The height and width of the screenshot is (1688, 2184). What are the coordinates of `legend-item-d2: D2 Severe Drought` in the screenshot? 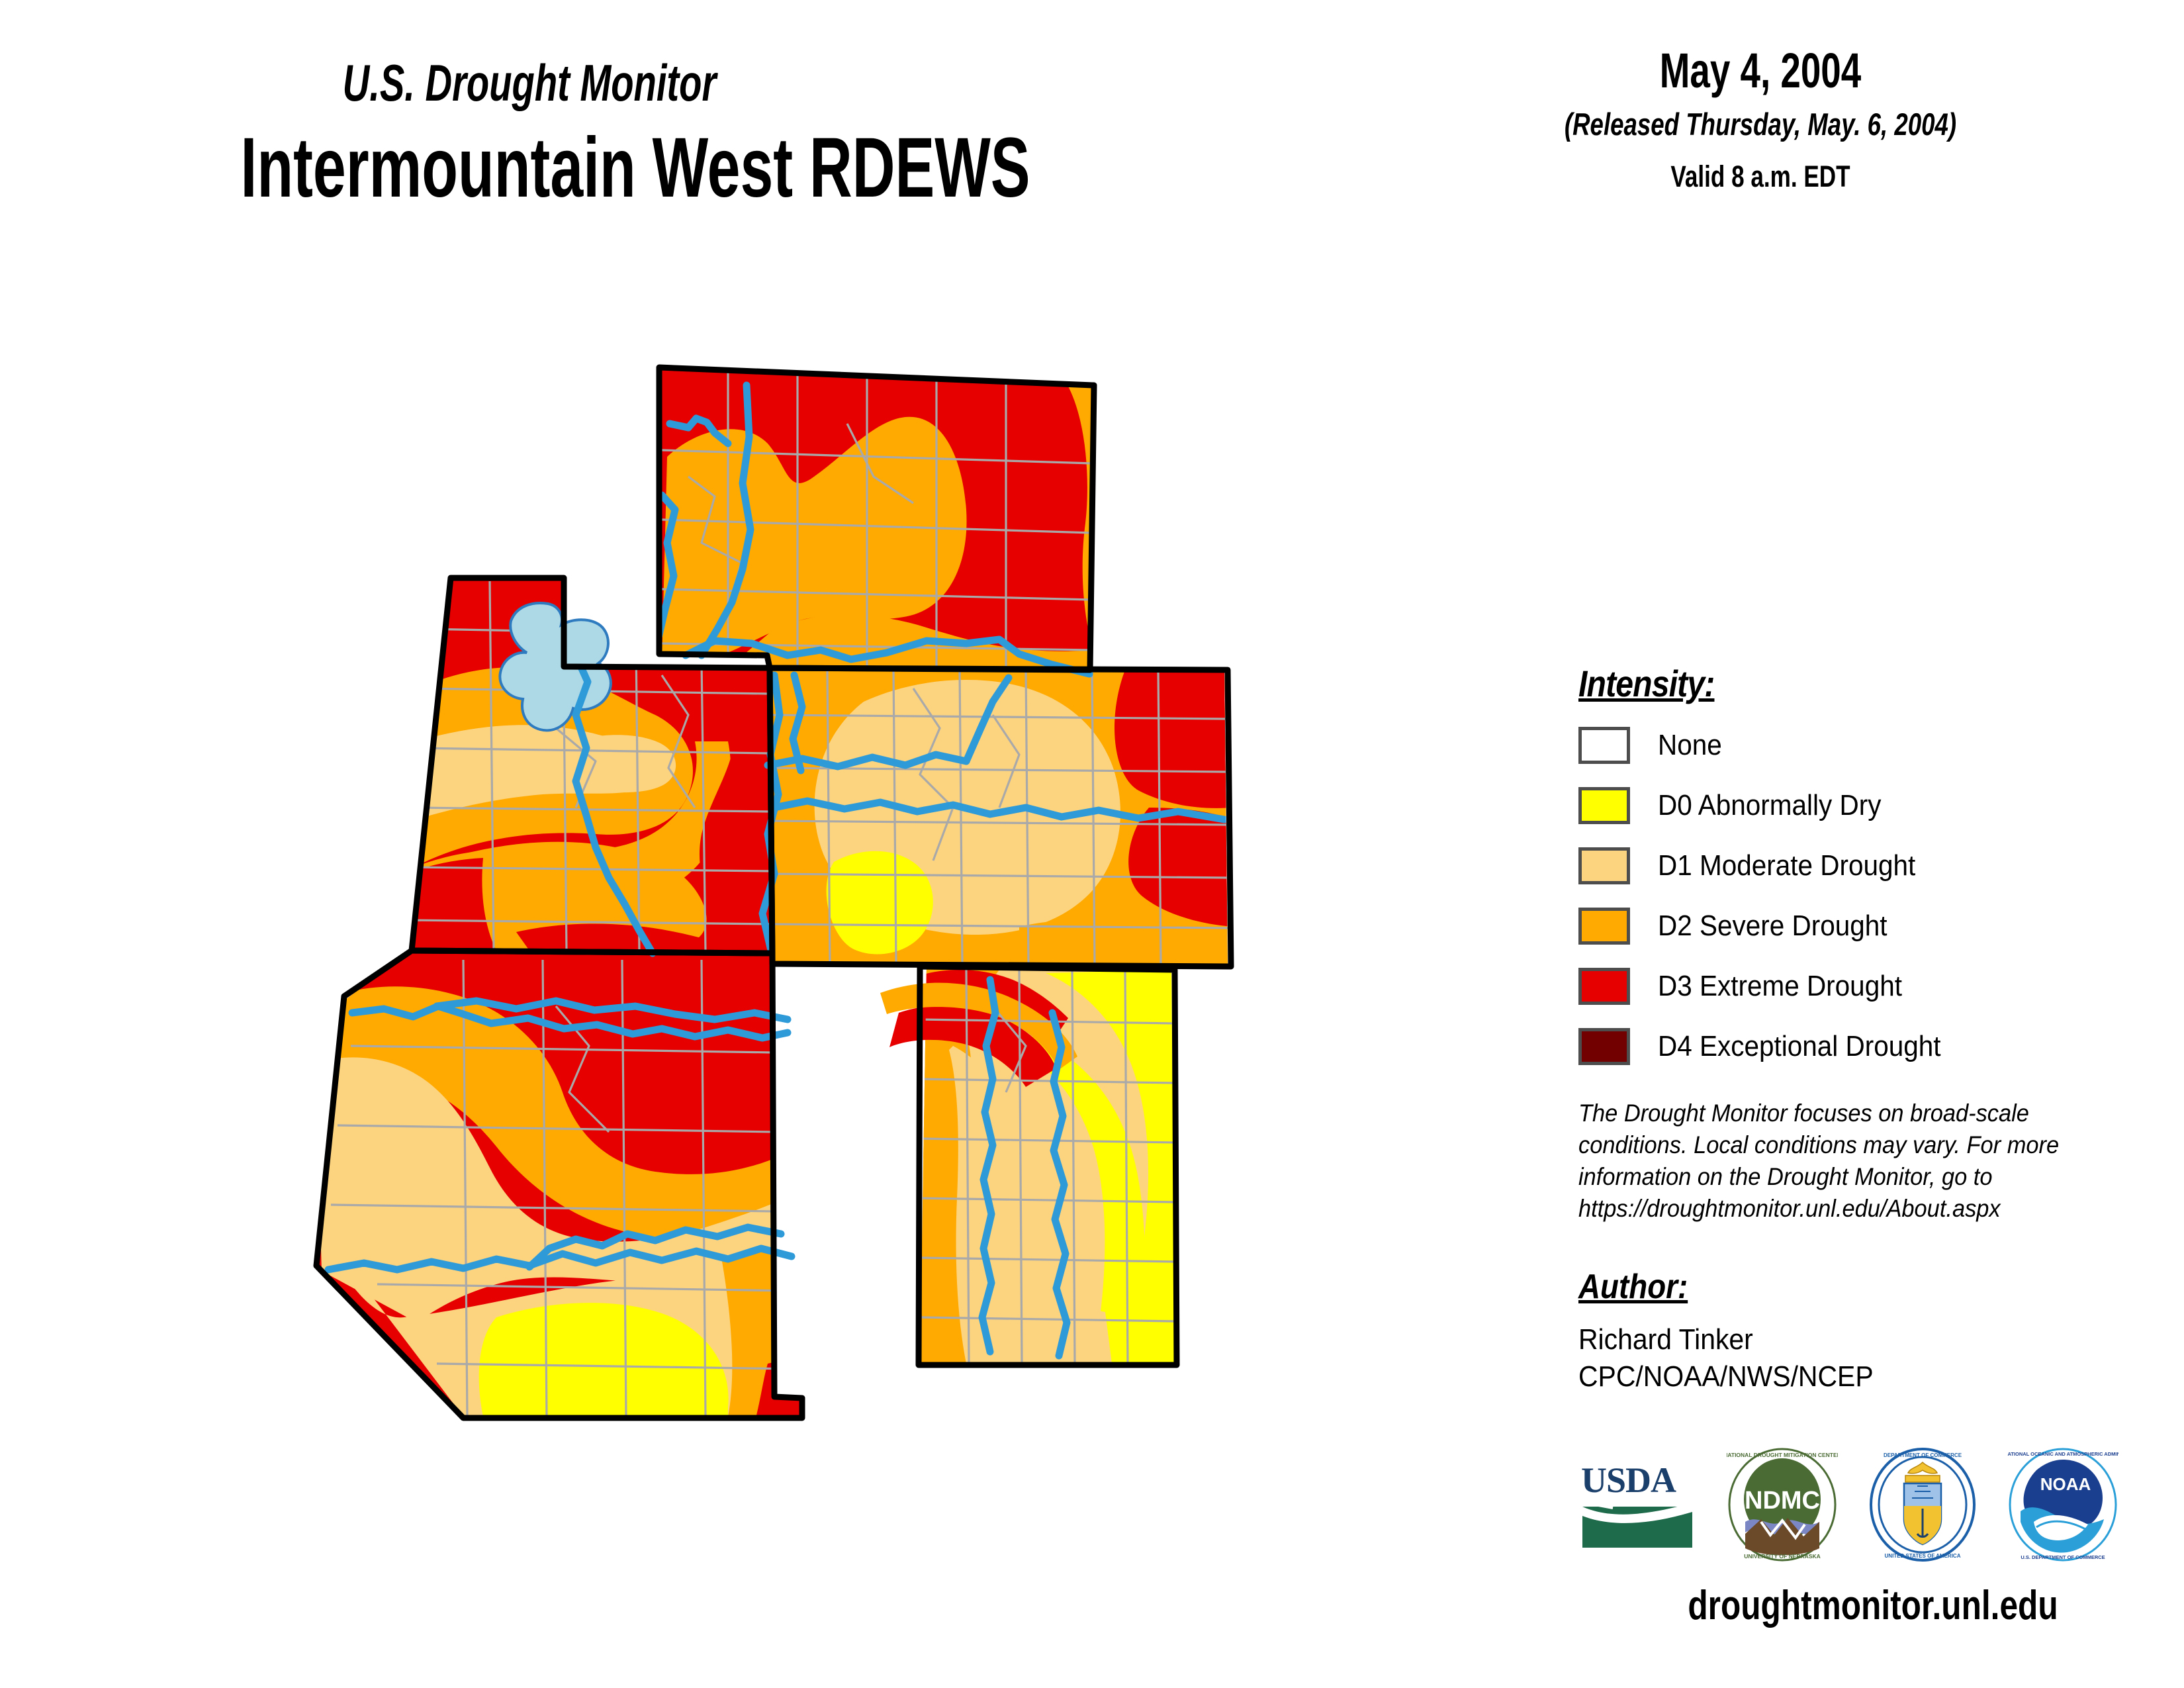 It's located at (1869, 926).